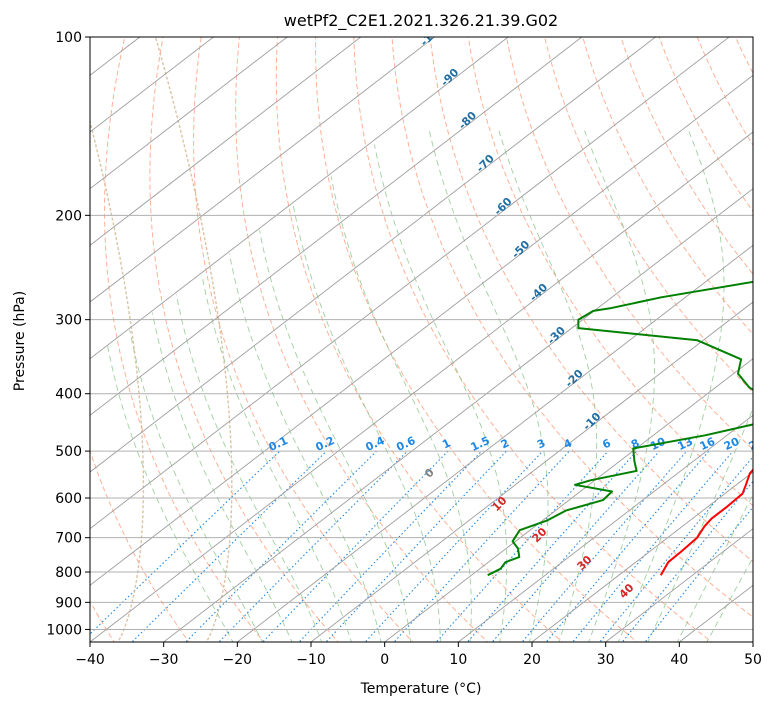 This screenshot has height=708, width=775. I want to click on x-axis-ticks: −40 −30 −20 −10 0 10 20 30 40 50, so click(418, 655).